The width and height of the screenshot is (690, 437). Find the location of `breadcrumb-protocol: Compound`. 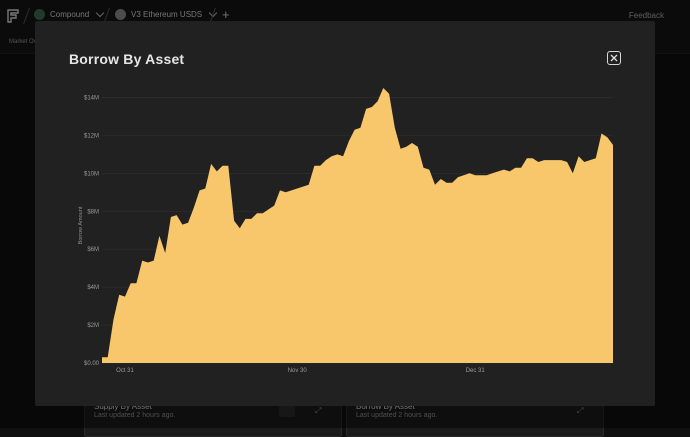

breadcrumb-protocol: Compound is located at coordinates (69, 14).